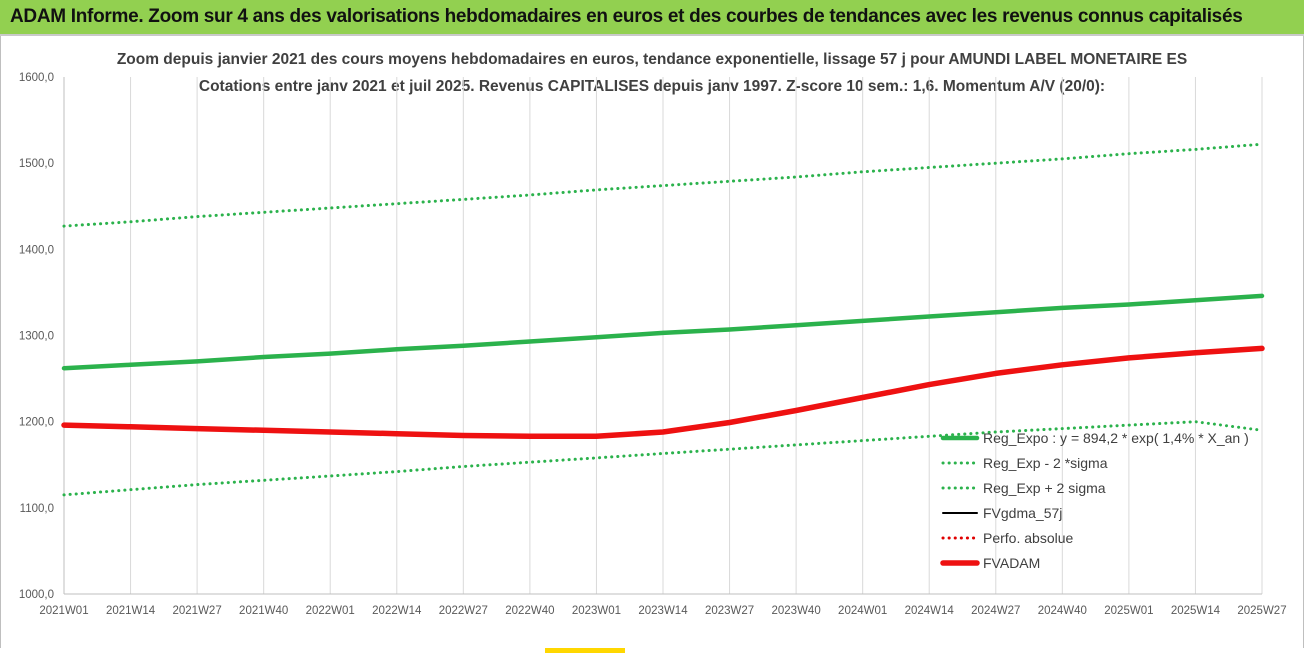 The height and width of the screenshot is (653, 1304). What do you see at coordinates (196, 611) in the screenshot?
I see `x-tick-label: 2021W27` at bounding box center [196, 611].